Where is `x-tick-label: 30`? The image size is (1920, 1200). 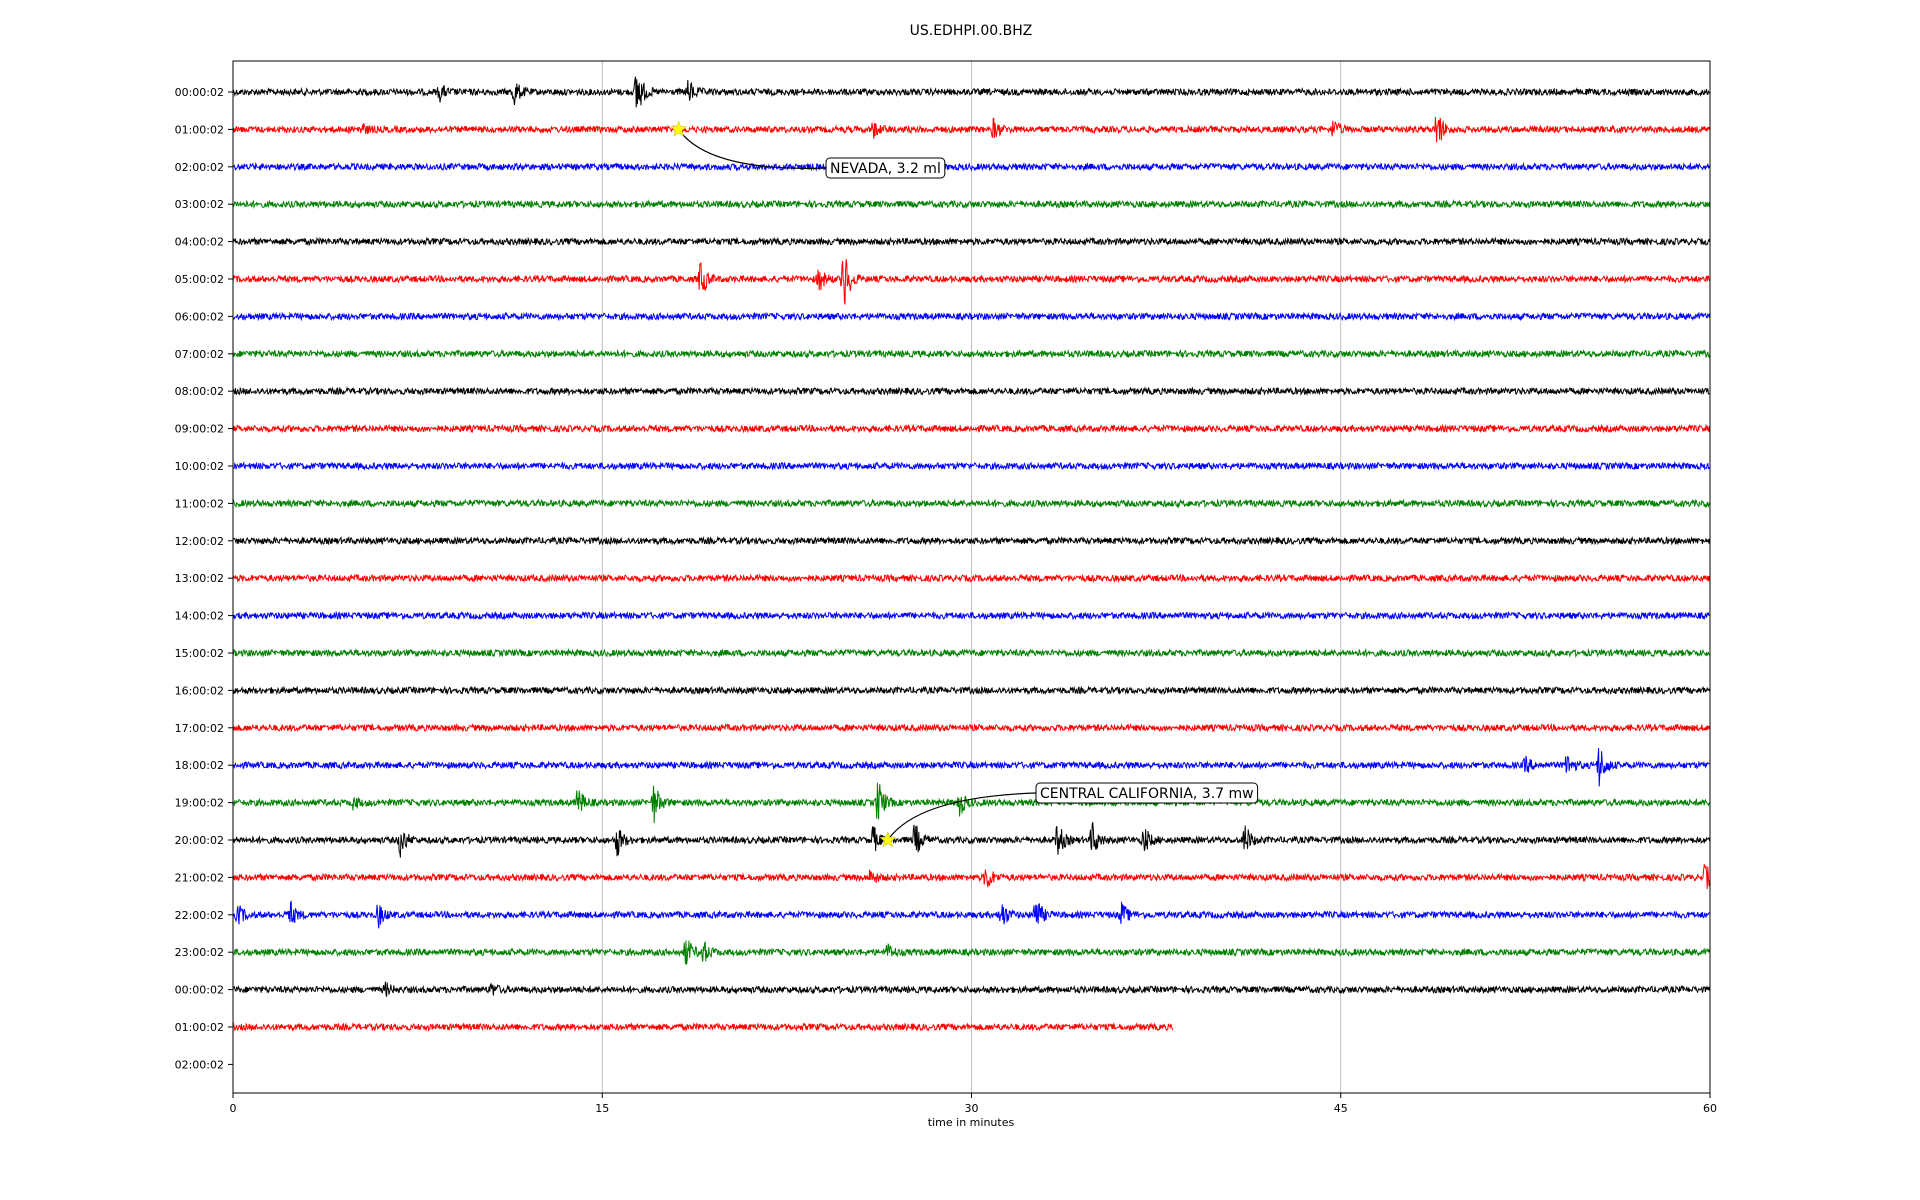 x-tick-label: 30 is located at coordinates (972, 1108).